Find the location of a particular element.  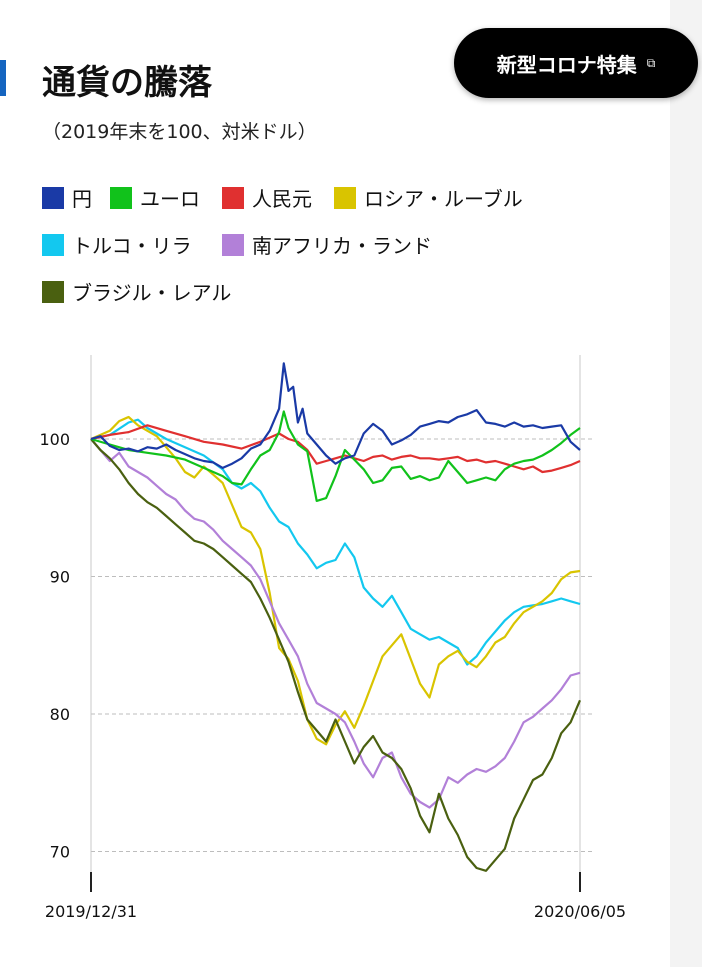

y-tick-label: 80 is located at coordinates (60, 714).